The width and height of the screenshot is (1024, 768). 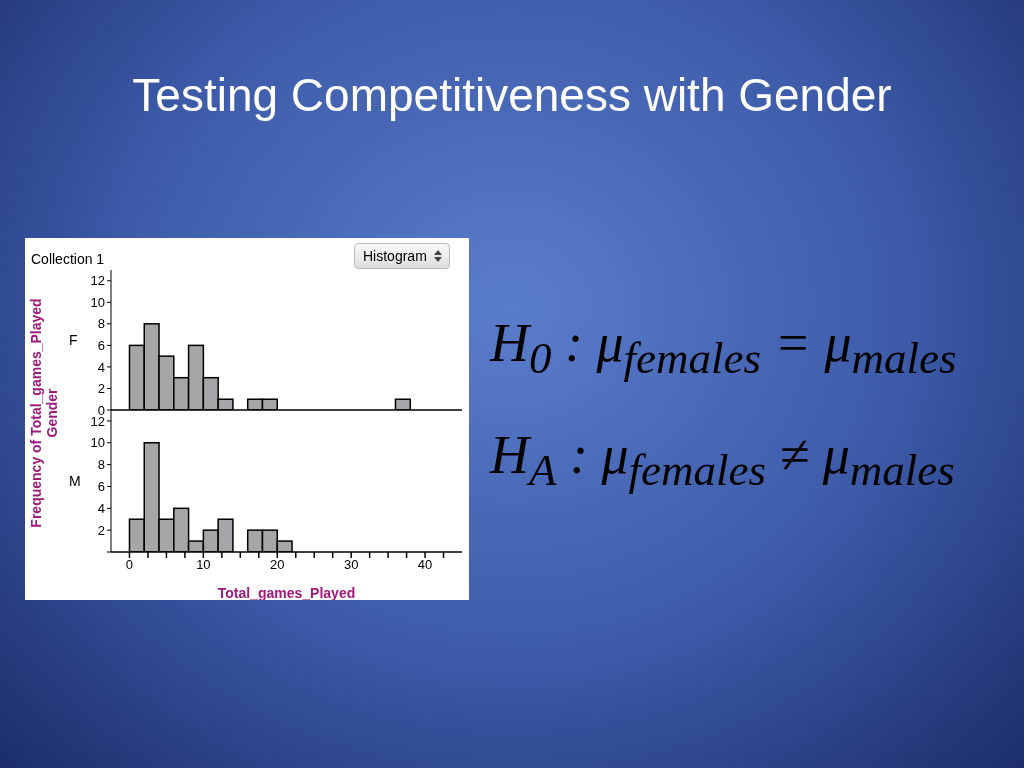 What do you see at coordinates (723, 348) in the screenshot?
I see `text: H$_{0}$ : μ$_{females}$ = μ$_{males}$` at bounding box center [723, 348].